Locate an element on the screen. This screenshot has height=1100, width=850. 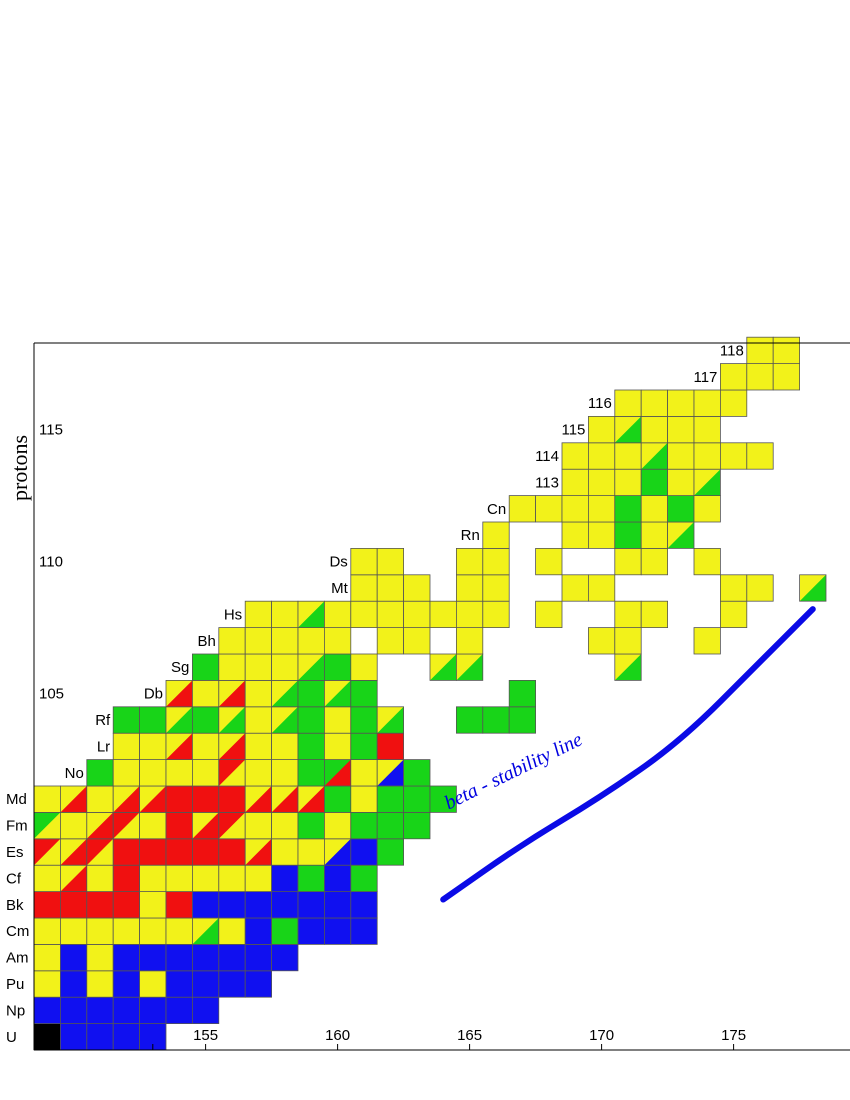
nuclide-cell-z99-n157-upper is located at coordinates (258, 852).